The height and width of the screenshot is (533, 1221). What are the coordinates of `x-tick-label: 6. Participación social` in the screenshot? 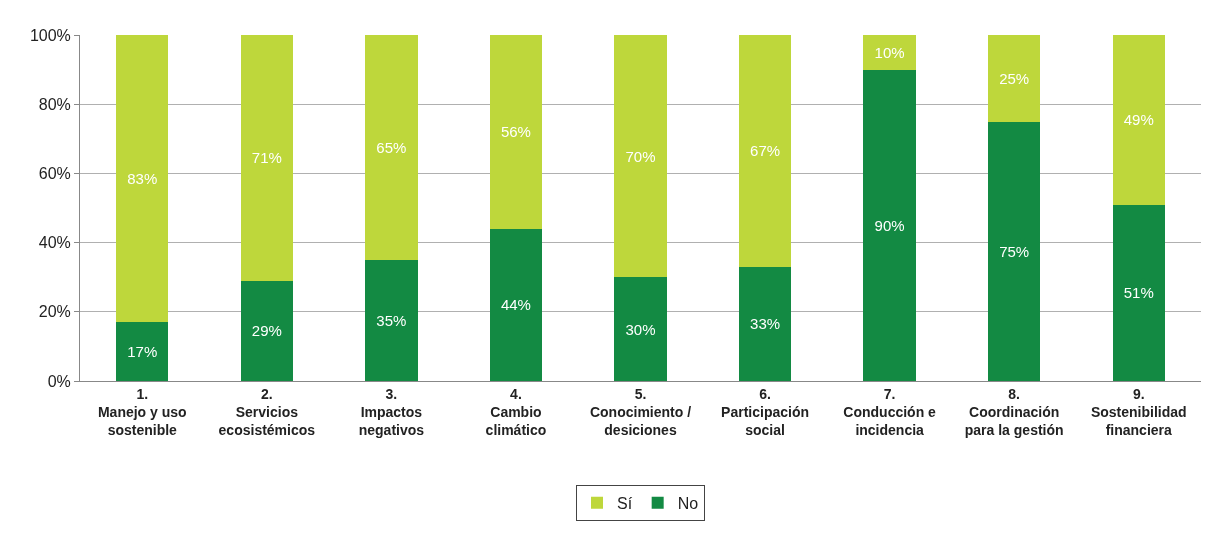 It's located at (765, 412).